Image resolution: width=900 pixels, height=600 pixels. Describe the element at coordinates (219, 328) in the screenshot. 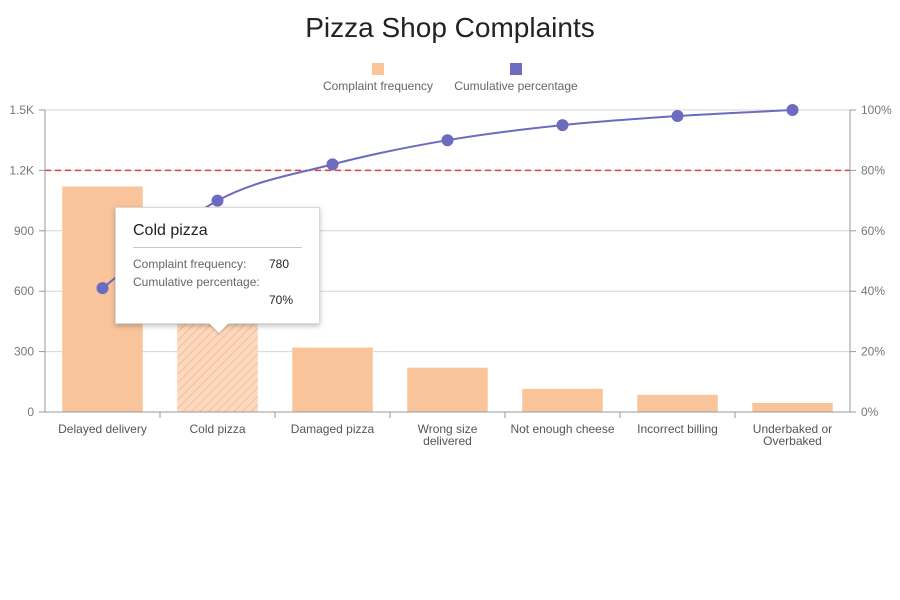

I see `tooltip-pointer` at that location.